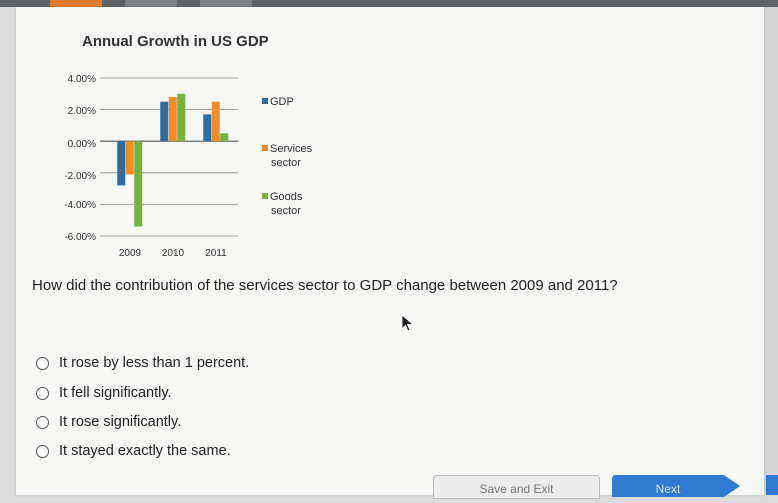 The width and height of the screenshot is (778, 503). I want to click on legend-swatch-gdp, so click(265, 101).